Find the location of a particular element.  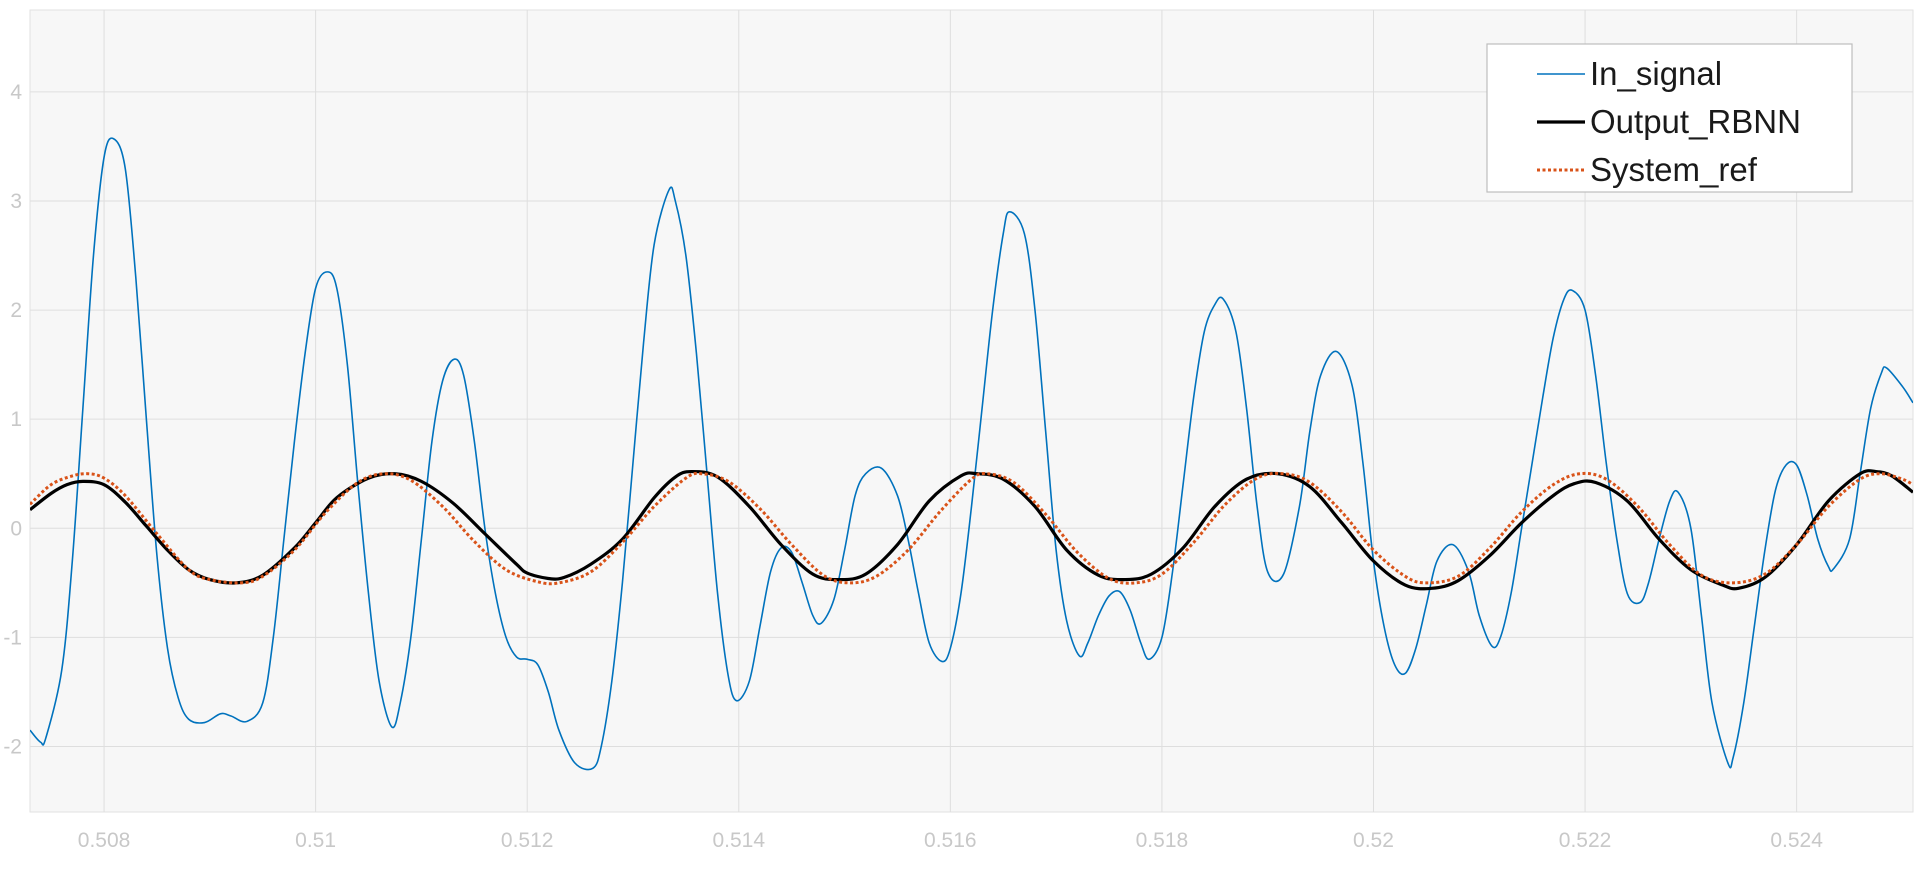

series-line-system-ref is located at coordinates (971, 528).